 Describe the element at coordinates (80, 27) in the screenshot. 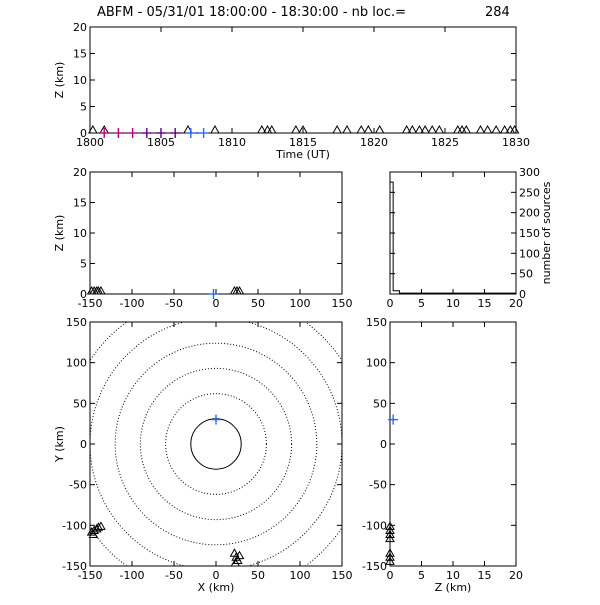

I see `time-height-ytick-label: 20` at that location.